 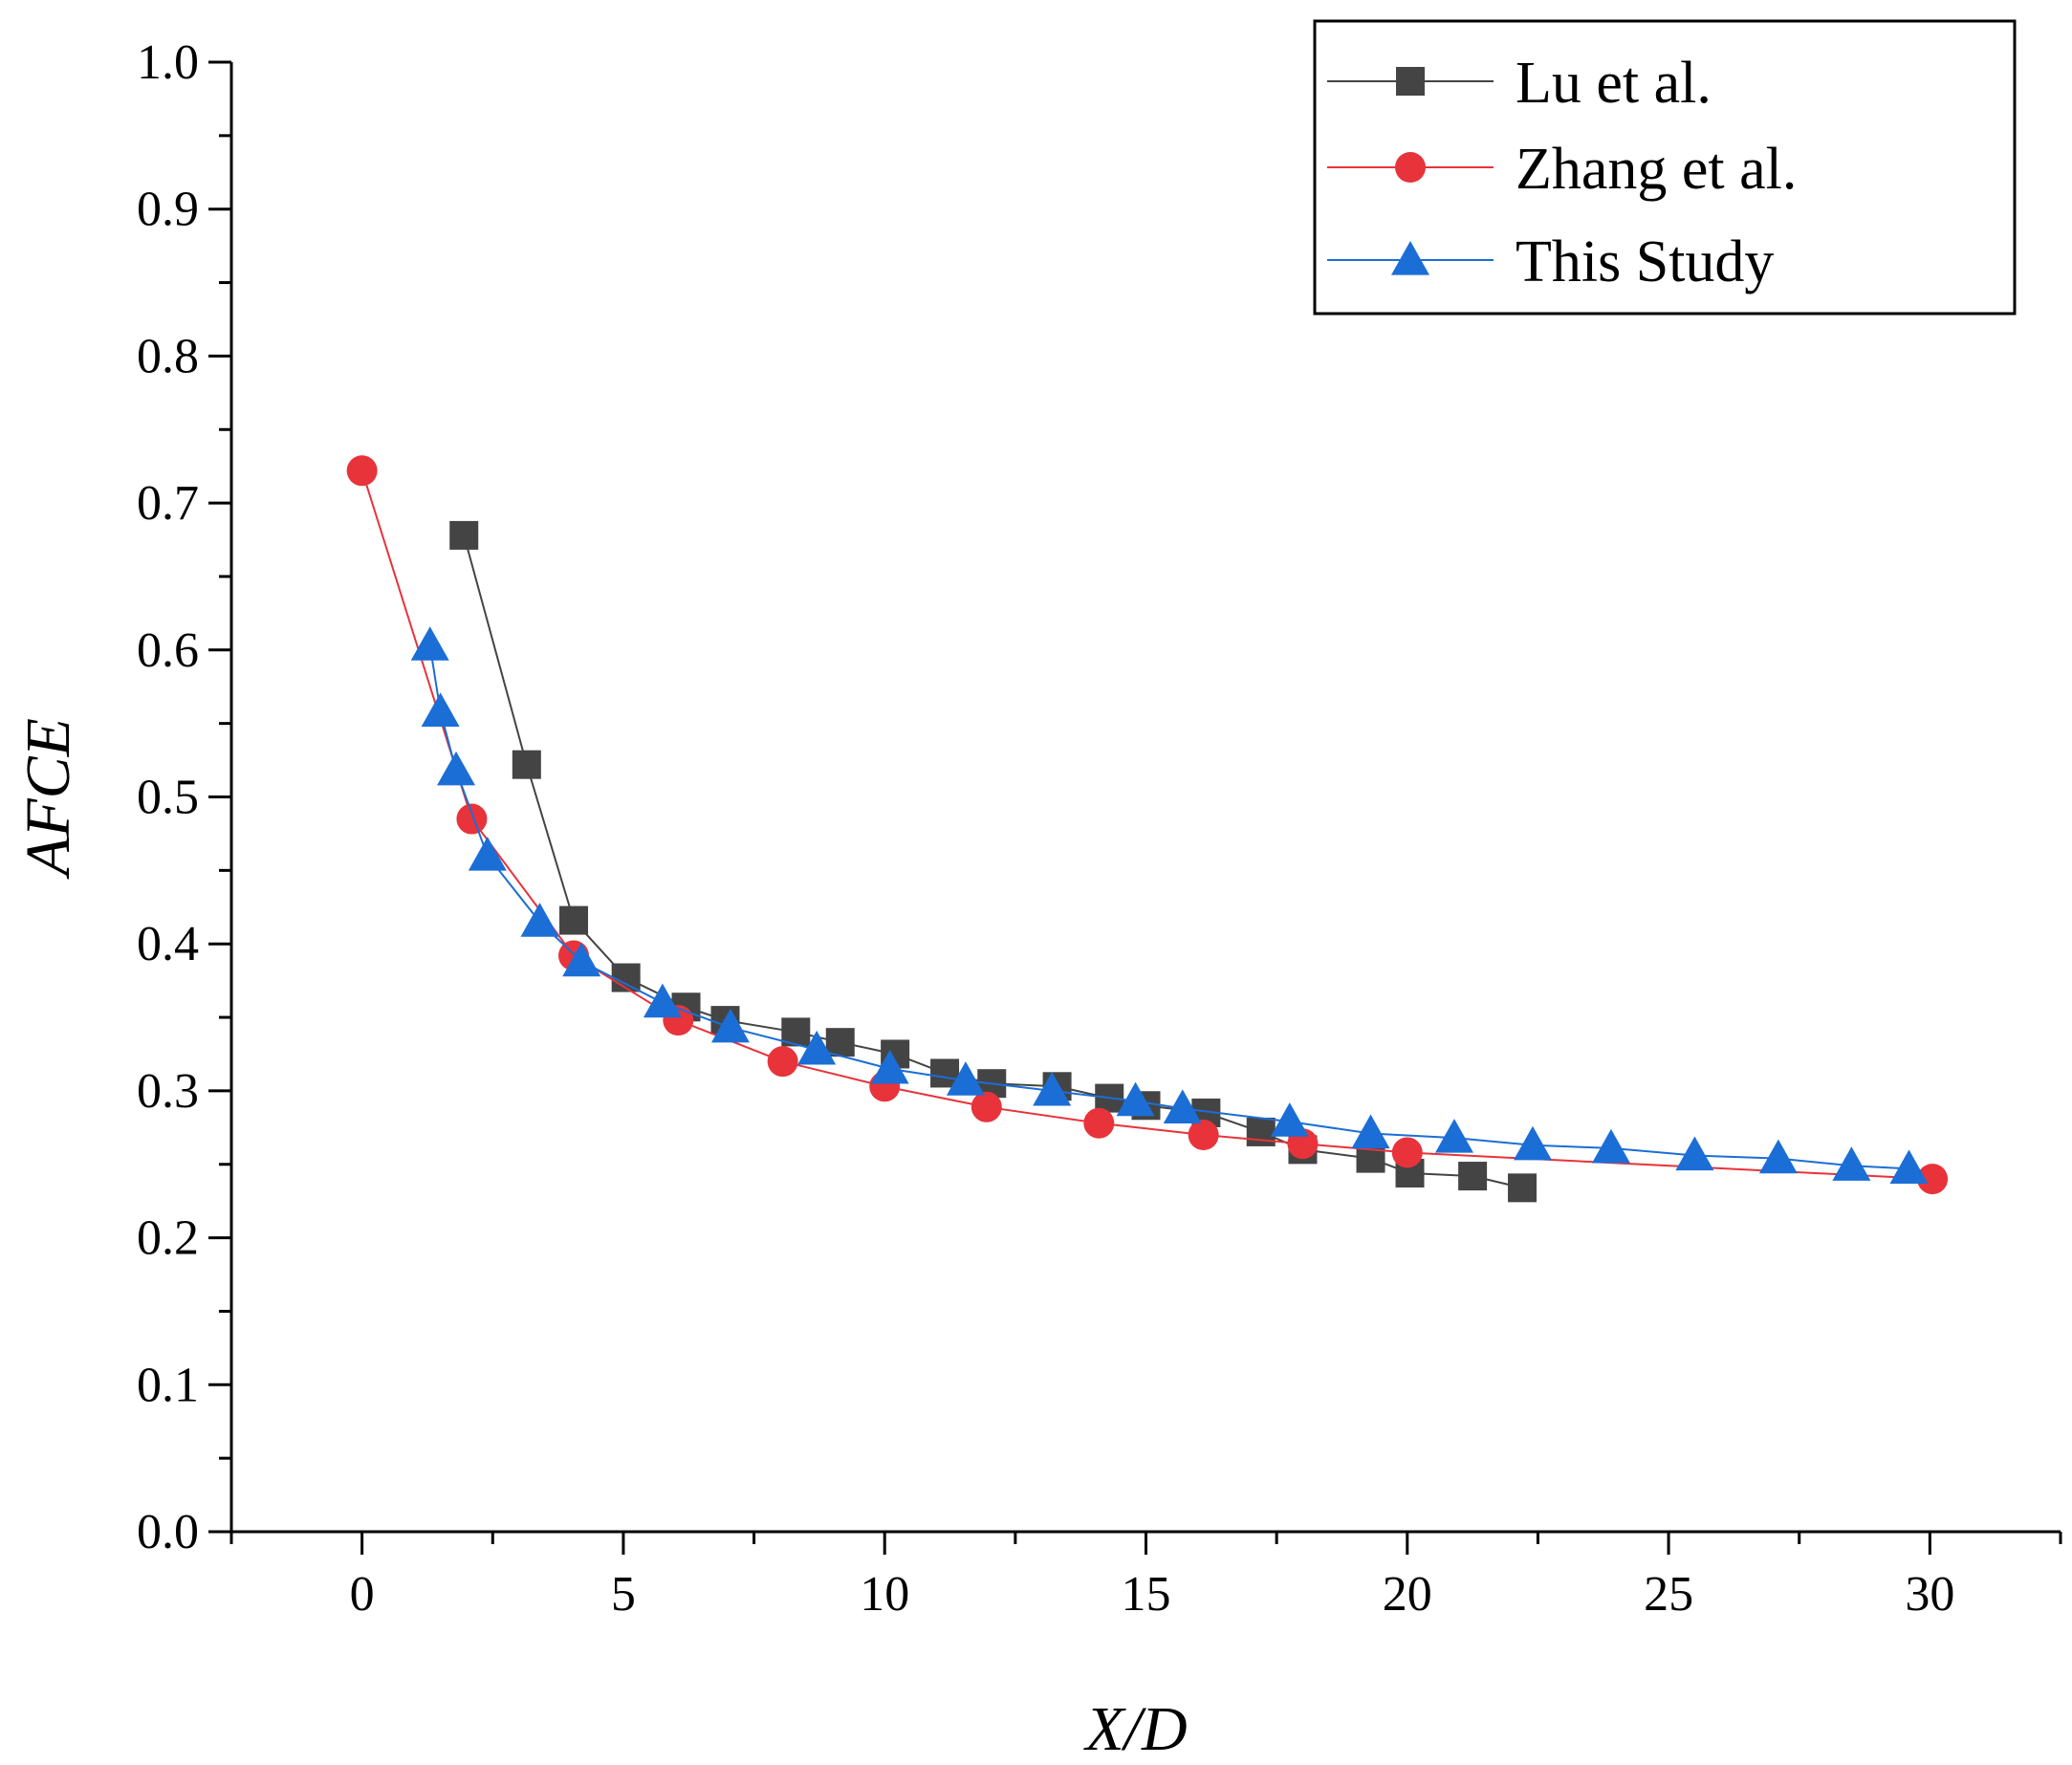 I want to click on y-tick-label: 0.2, so click(x=168, y=1238).